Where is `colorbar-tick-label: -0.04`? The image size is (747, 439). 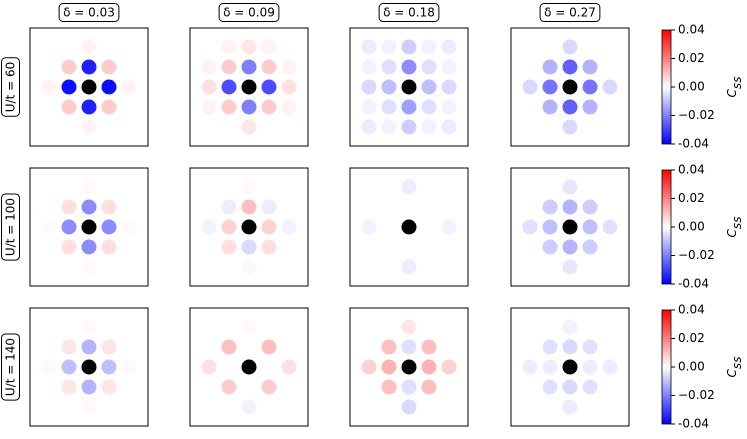
colorbar-tick-label: -0.04 is located at coordinates (693, 284).